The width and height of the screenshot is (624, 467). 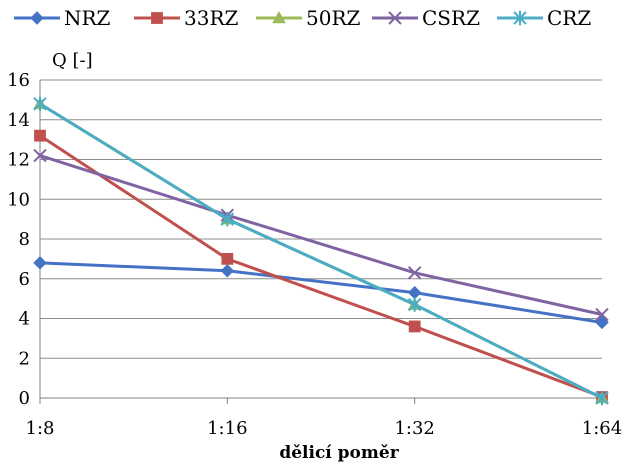 What do you see at coordinates (24, 279) in the screenshot?
I see `y-tick-label: 6` at bounding box center [24, 279].